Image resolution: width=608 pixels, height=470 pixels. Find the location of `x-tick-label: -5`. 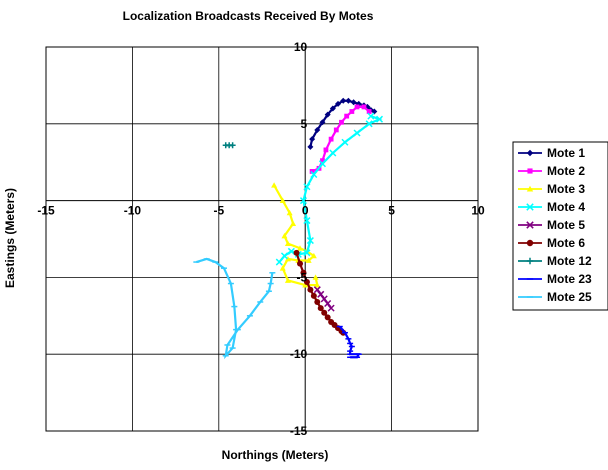

x-tick-label: -5 is located at coordinates (218, 211).